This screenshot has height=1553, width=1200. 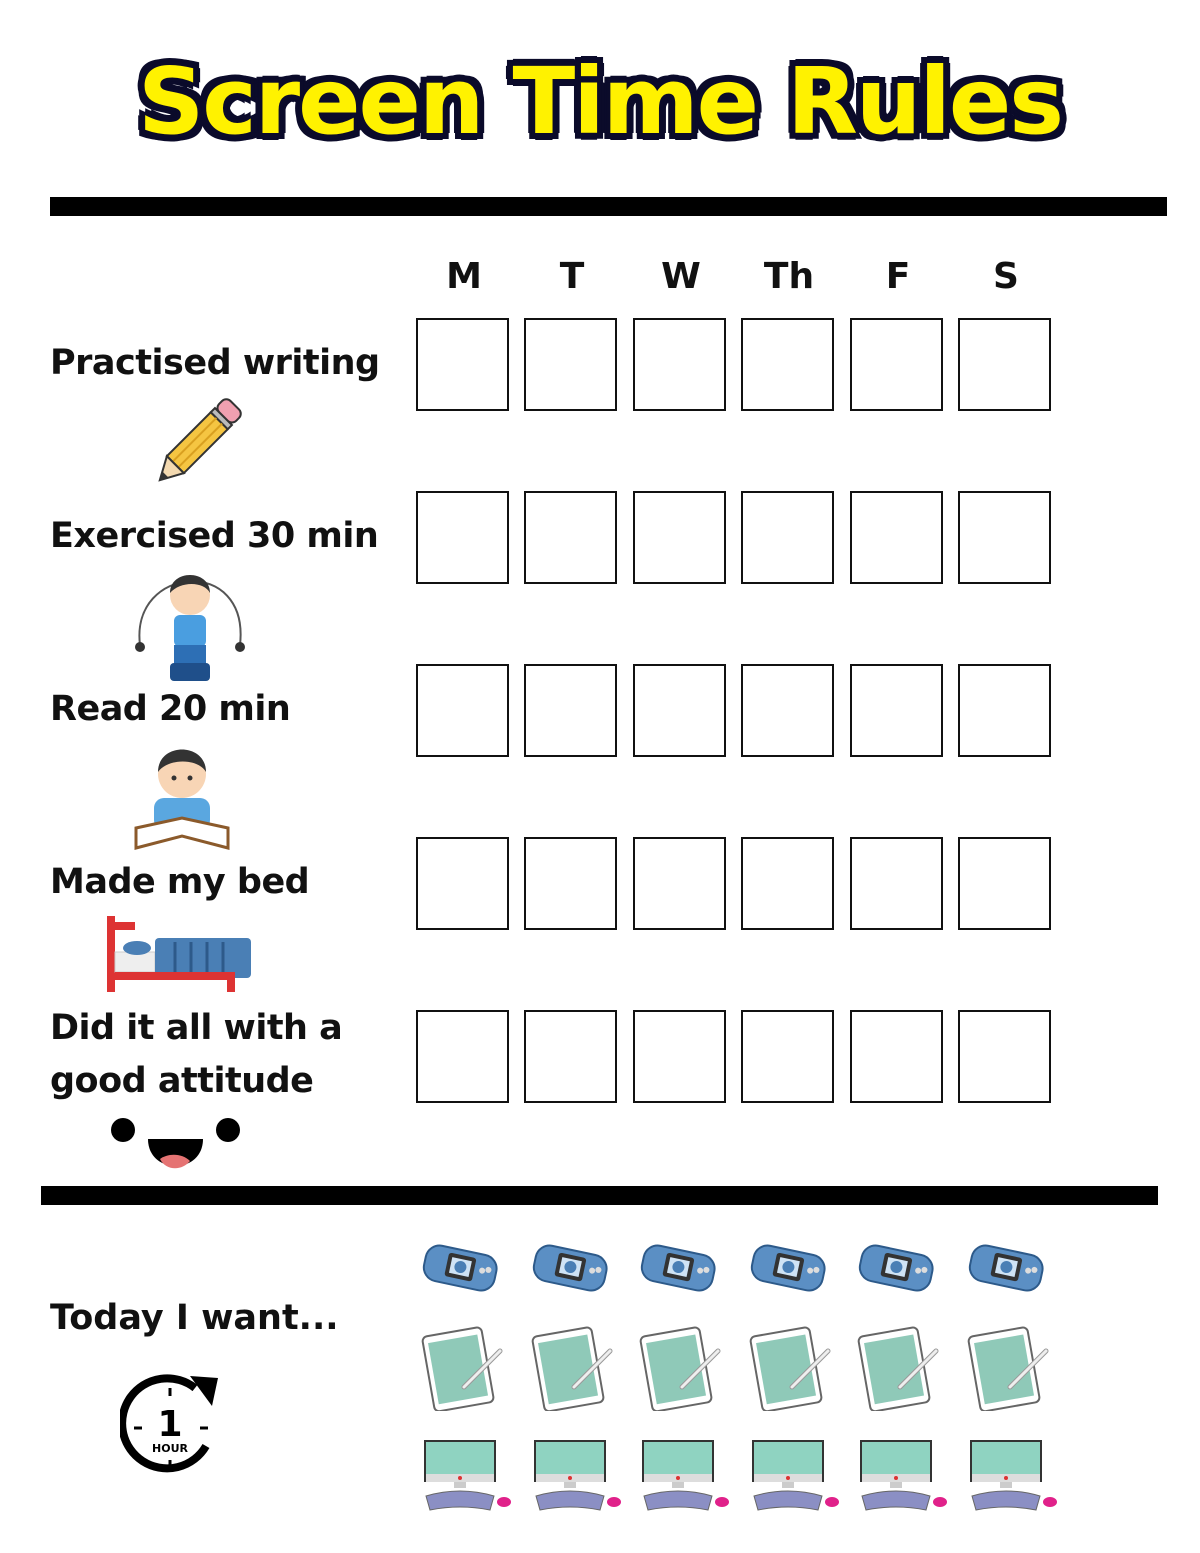 I want to click on reading-kid-icon, so click(x=182, y=799).